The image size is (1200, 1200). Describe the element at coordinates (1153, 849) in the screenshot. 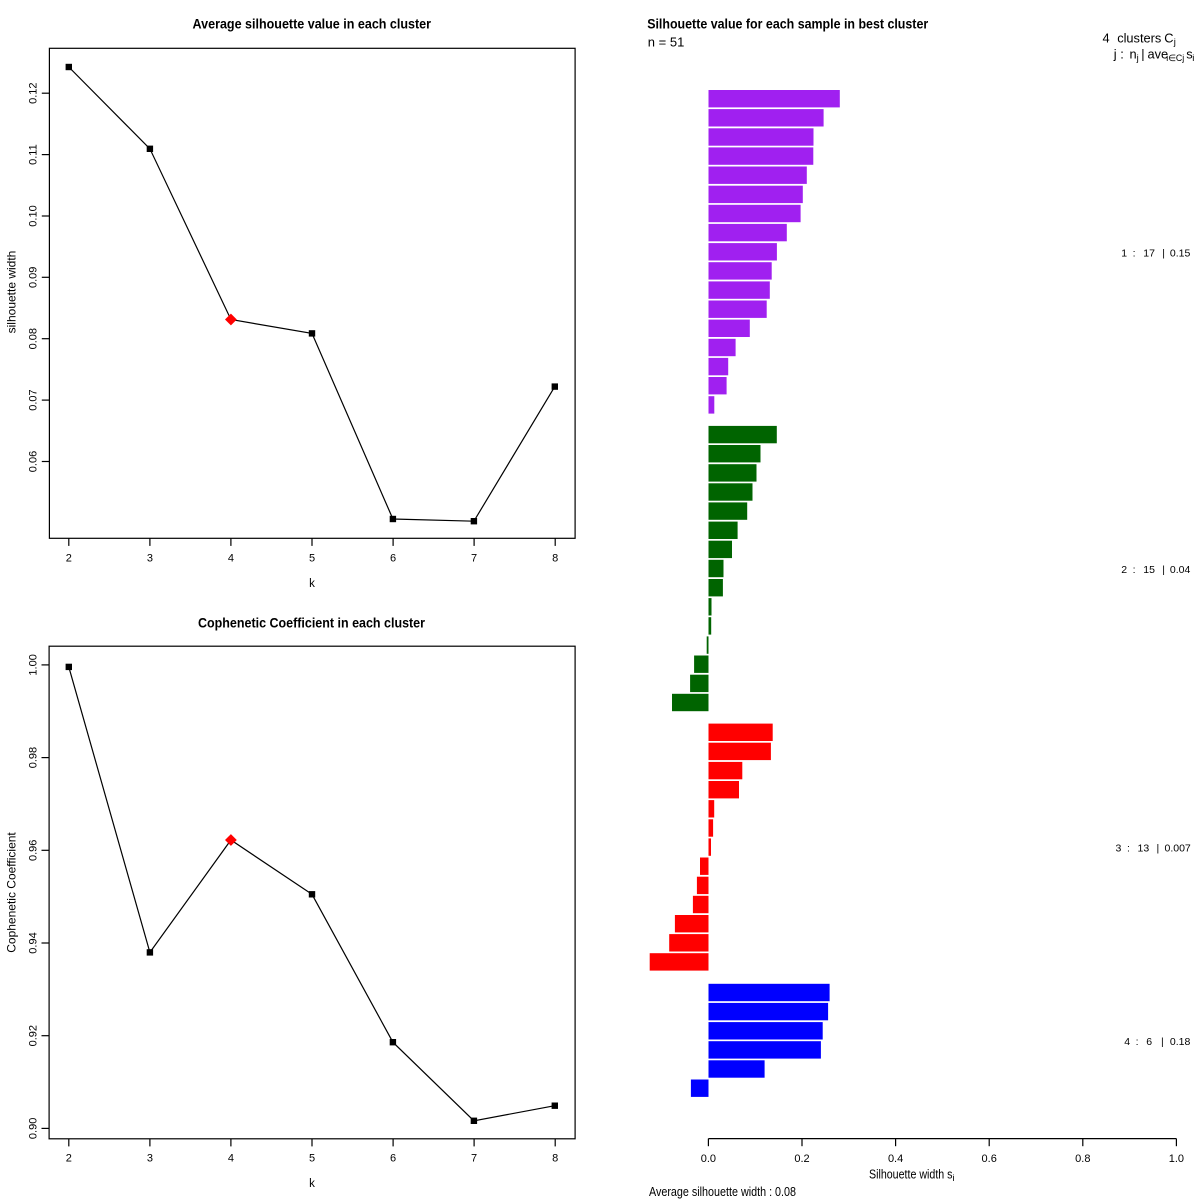

I see `svg-text:3:13|0.007: 3:13 | 0.007` at that location.